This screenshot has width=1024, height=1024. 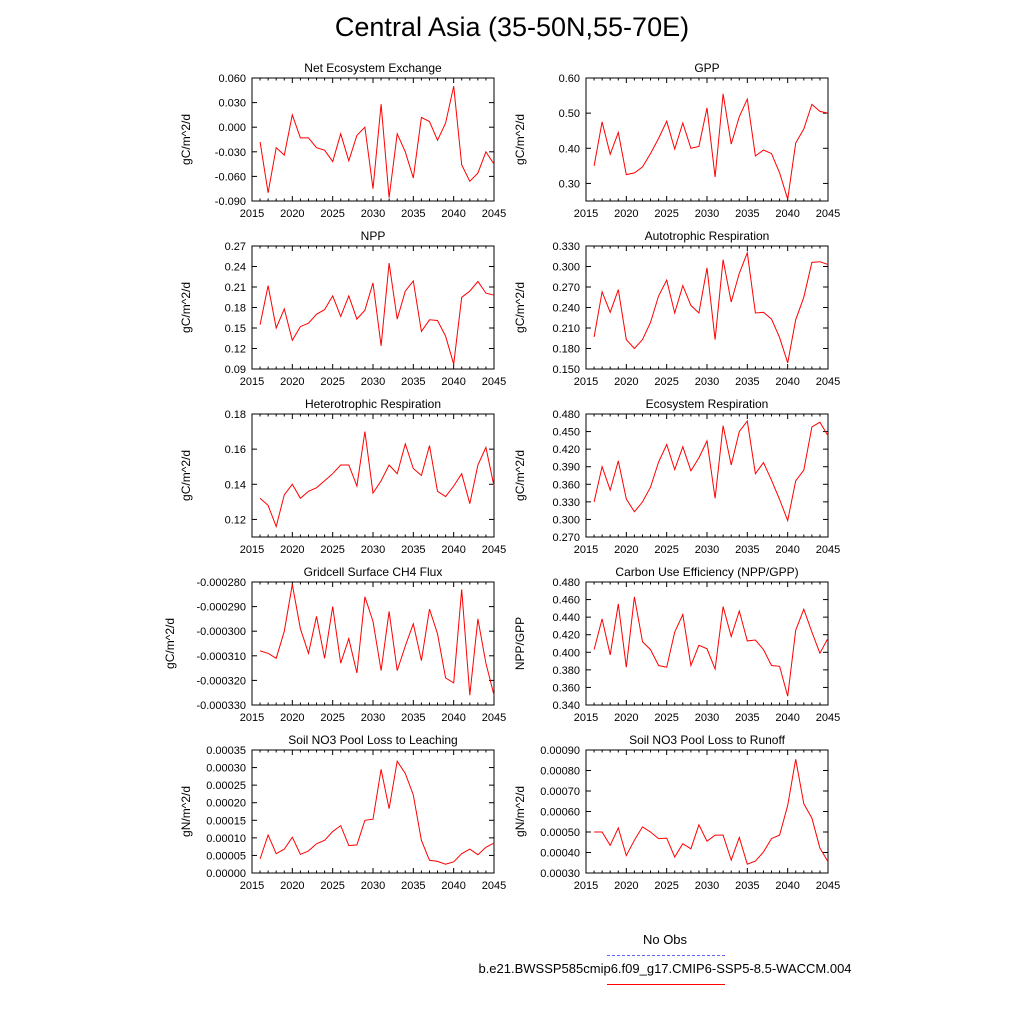 I want to click on y-tick-label: 0.400, so click(x=566, y=653).